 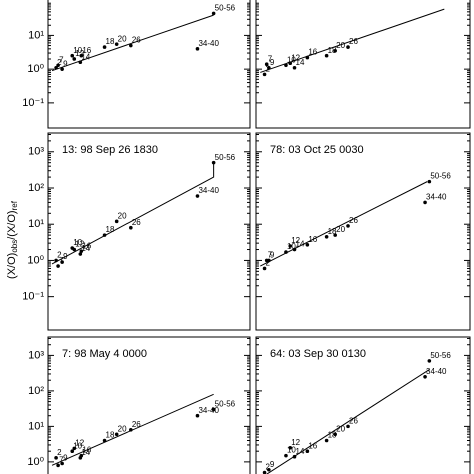 What do you see at coordinates (12, 224) in the screenshot?
I see `y-label-part: /(X/O)` at bounding box center [12, 224].